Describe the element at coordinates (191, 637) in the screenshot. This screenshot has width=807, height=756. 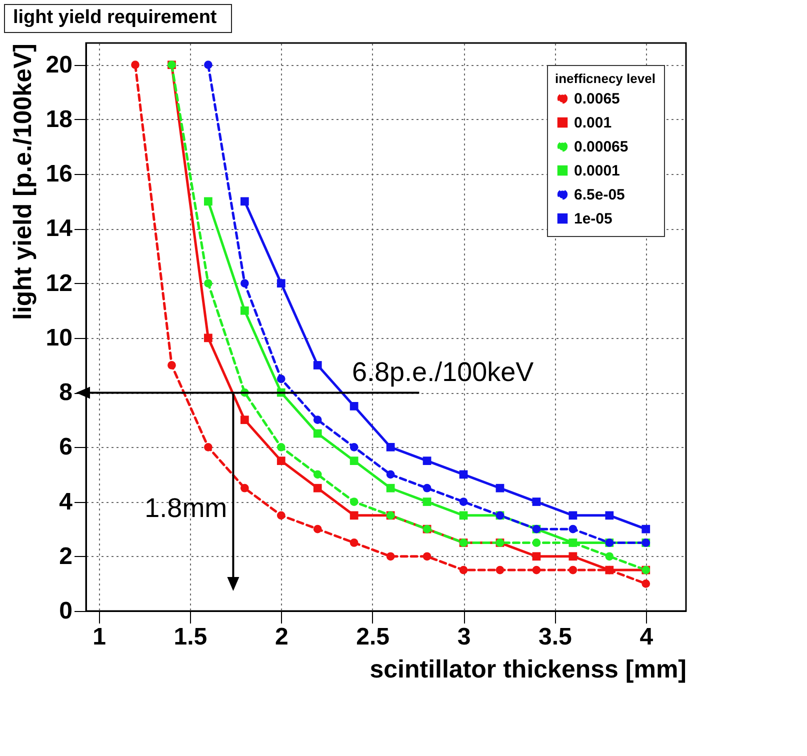
I see `x-tick-label: 1.5` at that location.